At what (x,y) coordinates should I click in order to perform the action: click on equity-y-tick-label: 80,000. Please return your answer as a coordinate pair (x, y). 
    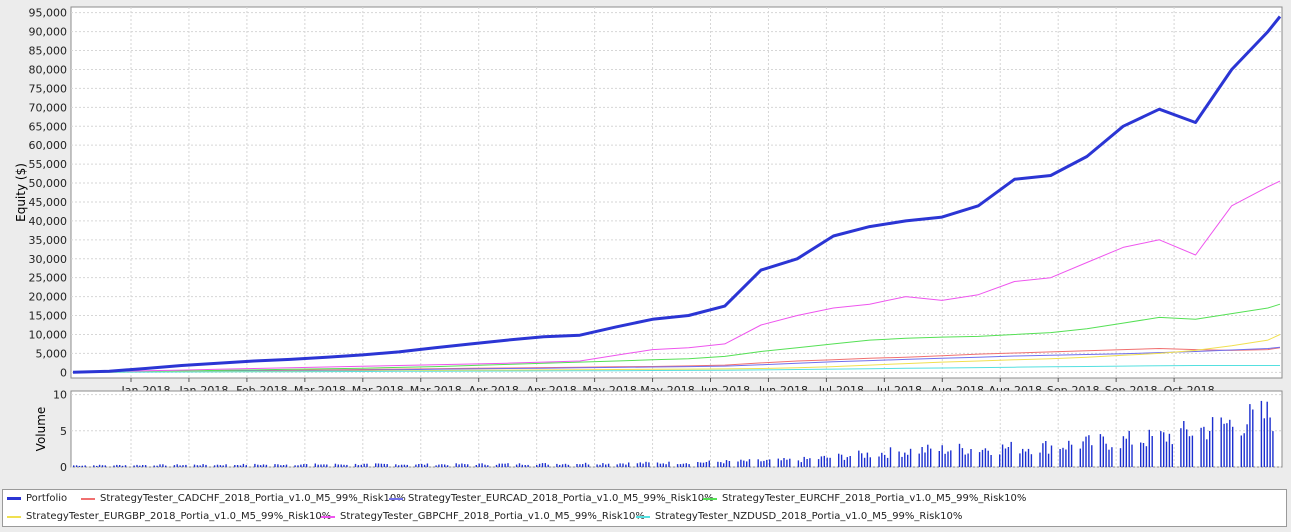
    Looking at the image, I should click on (48, 69).